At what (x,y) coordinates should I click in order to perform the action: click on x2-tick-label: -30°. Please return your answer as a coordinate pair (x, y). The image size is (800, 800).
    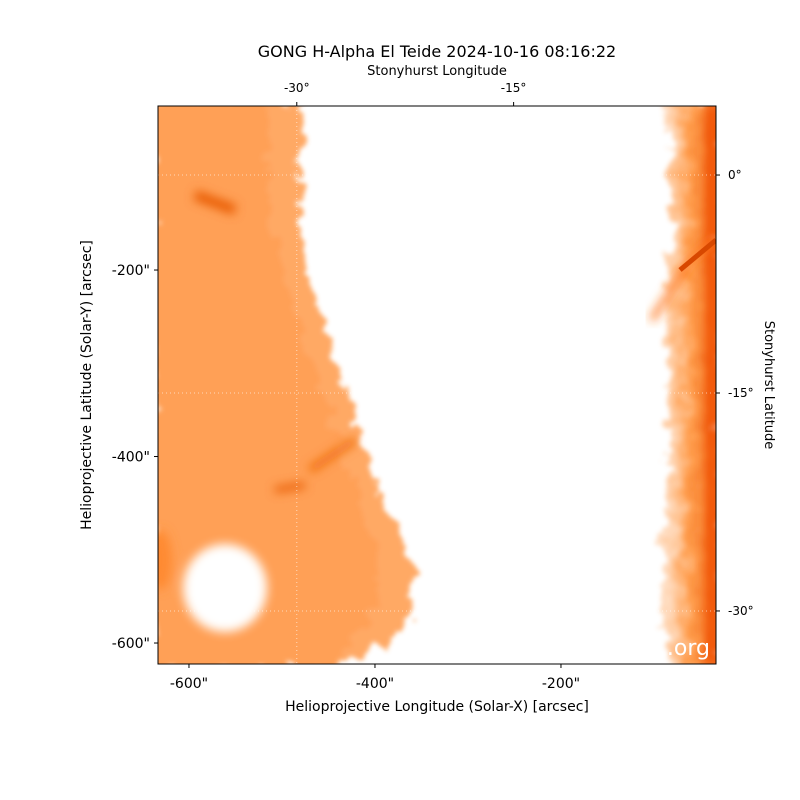
    Looking at the image, I should click on (297, 88).